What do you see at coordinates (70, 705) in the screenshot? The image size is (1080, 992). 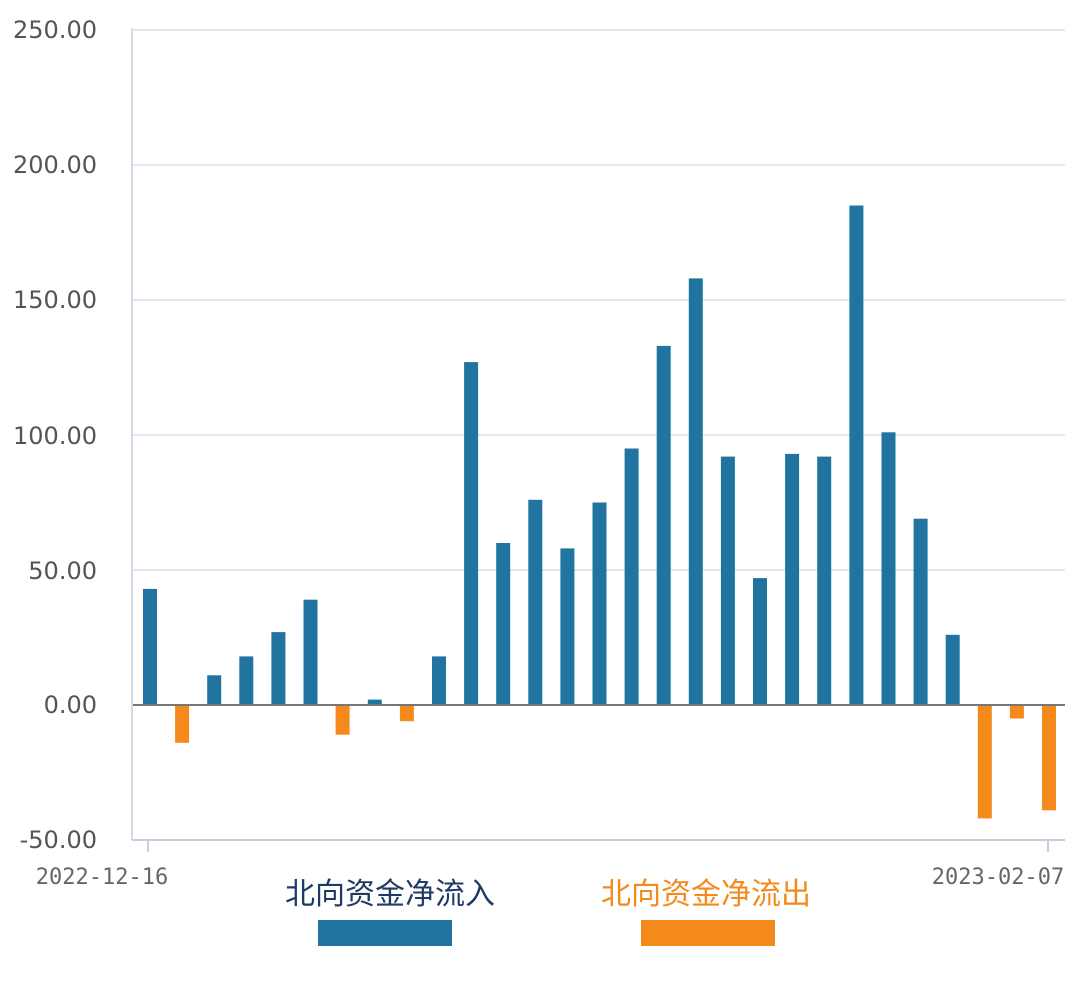 I see `y-tick-label: 0.00` at bounding box center [70, 705].